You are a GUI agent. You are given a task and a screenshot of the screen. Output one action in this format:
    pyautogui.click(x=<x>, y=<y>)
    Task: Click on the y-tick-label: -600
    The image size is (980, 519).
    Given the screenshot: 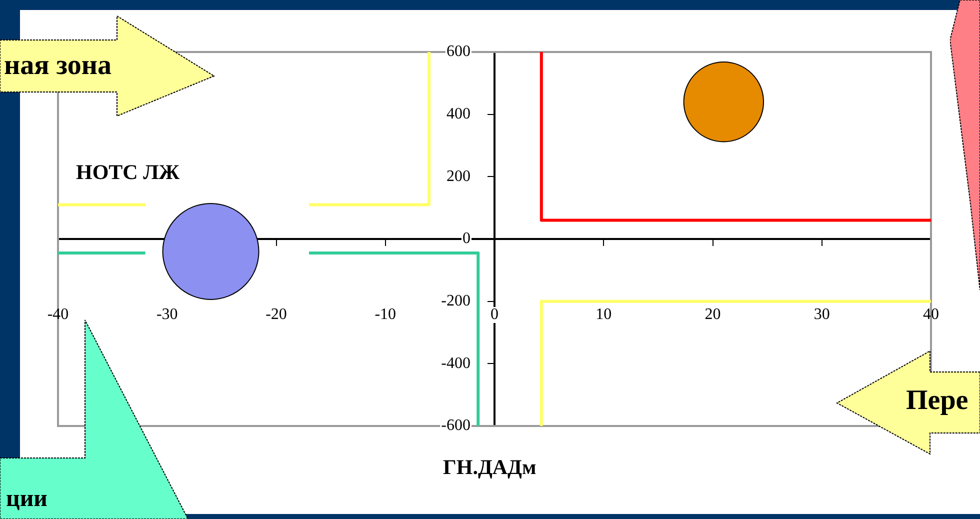 What is the action you would take?
    pyautogui.click(x=455, y=425)
    